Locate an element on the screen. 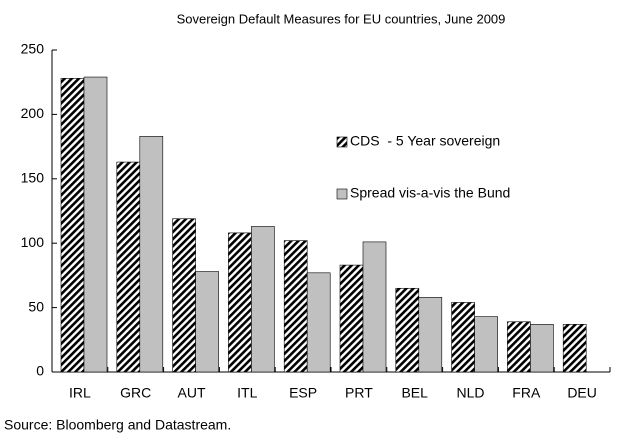 This screenshot has height=436, width=631. x-tick-label: NLD is located at coordinates (470, 393).